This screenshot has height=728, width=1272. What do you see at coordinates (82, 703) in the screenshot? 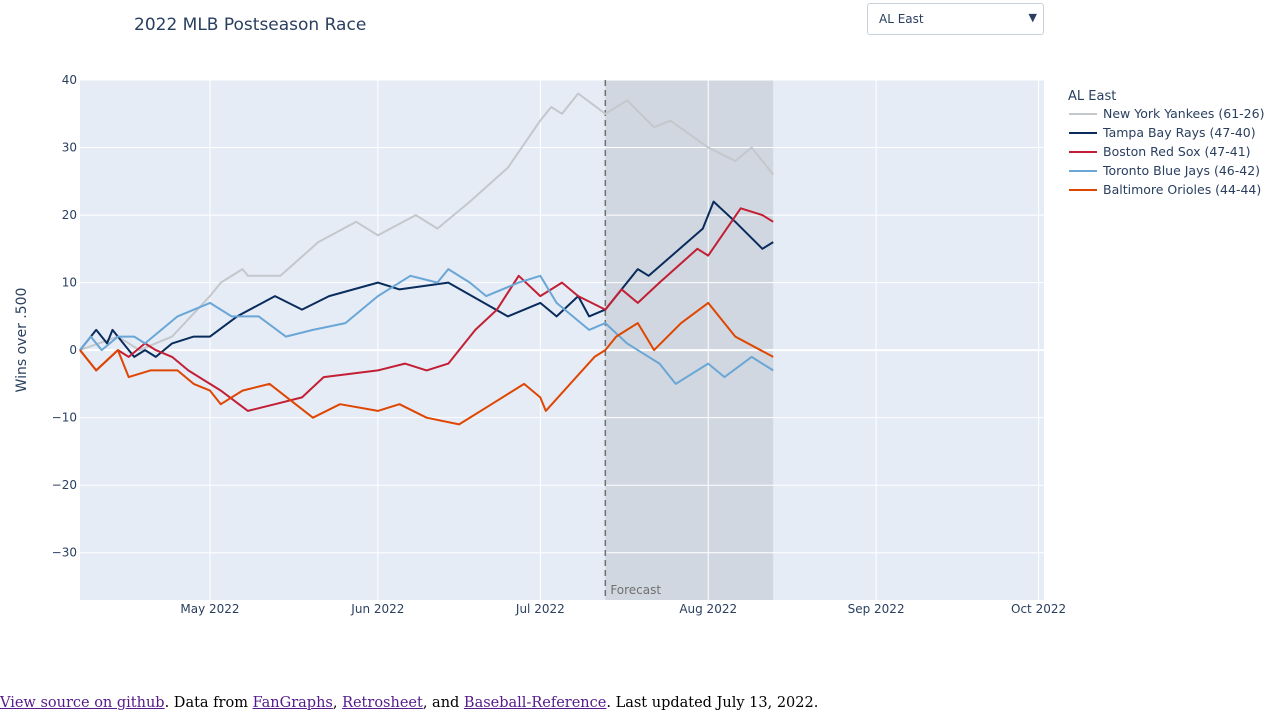
I see `github-link: View source on github` at bounding box center [82, 703].